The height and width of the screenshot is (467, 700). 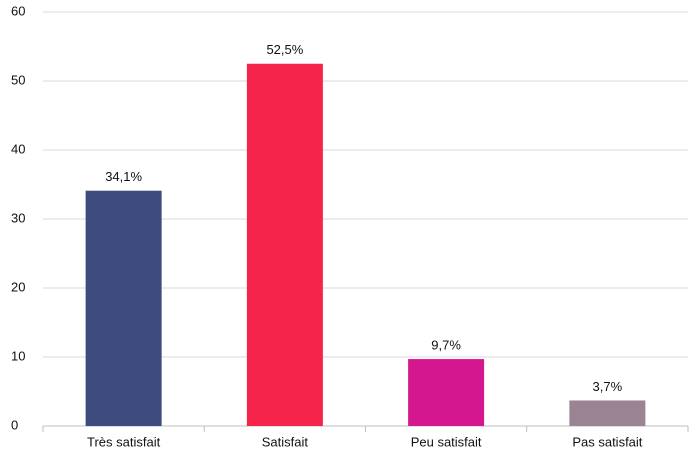 What do you see at coordinates (124, 441) in the screenshot?
I see `x-tick-label: Très satisfait` at bounding box center [124, 441].